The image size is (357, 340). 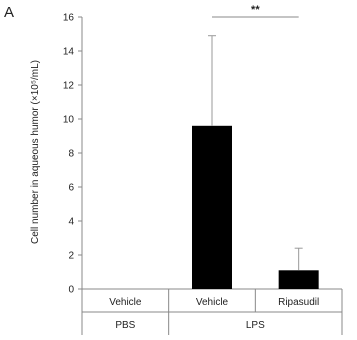 What do you see at coordinates (71, 154) in the screenshot?
I see `y-tick-label: 8` at bounding box center [71, 154].